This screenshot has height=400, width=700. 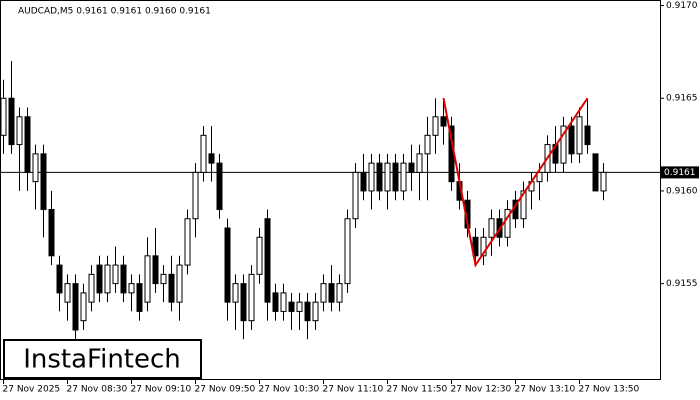 What do you see at coordinates (225, 390) in the screenshot?
I see `x-tick-label: 27 Nov 09:50` at bounding box center [225, 390].